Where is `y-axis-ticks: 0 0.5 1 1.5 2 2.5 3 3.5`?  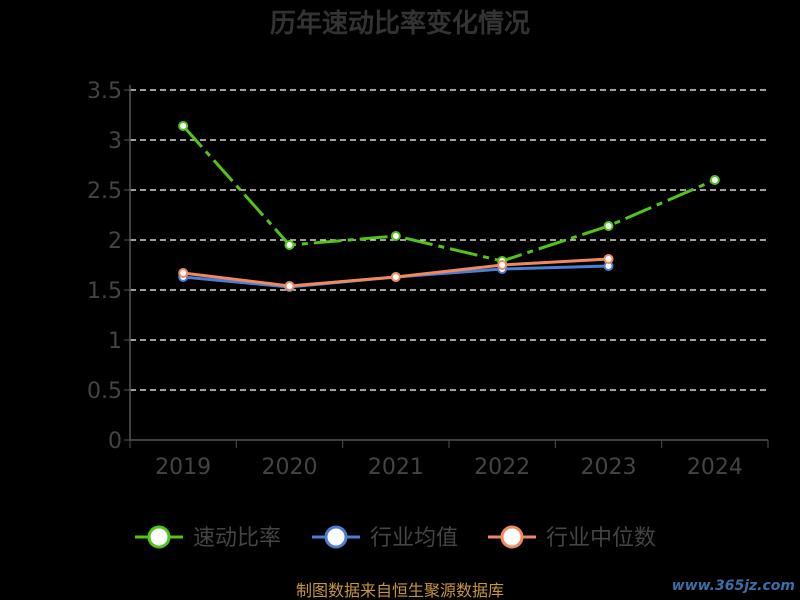 y-axis-ticks: 0 0.5 1 1.5 2 2.5 3 3.5 is located at coordinates (108, 266).